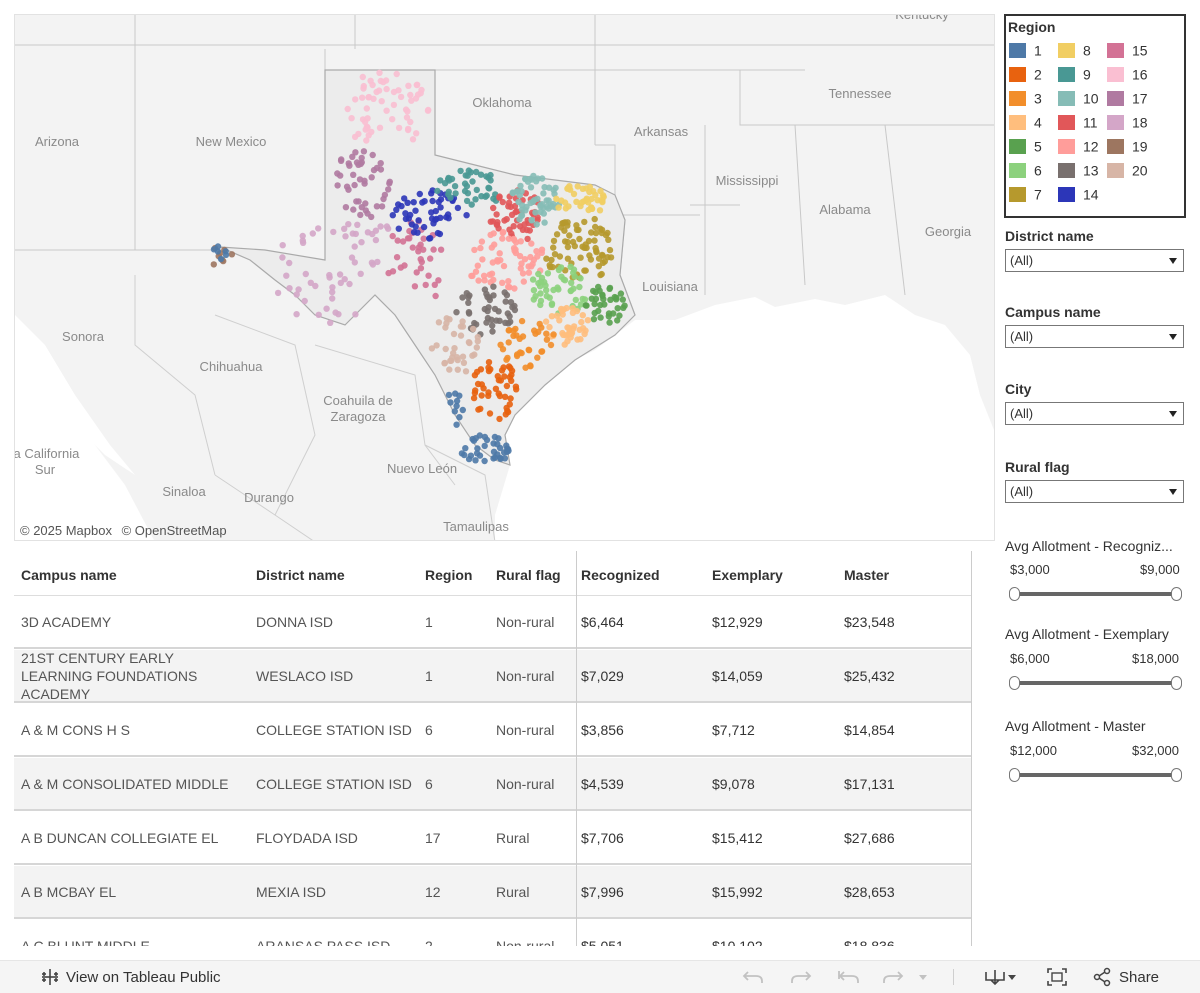  Describe the element at coordinates (449, 575) in the screenshot. I see `col-header-region: Region` at that location.